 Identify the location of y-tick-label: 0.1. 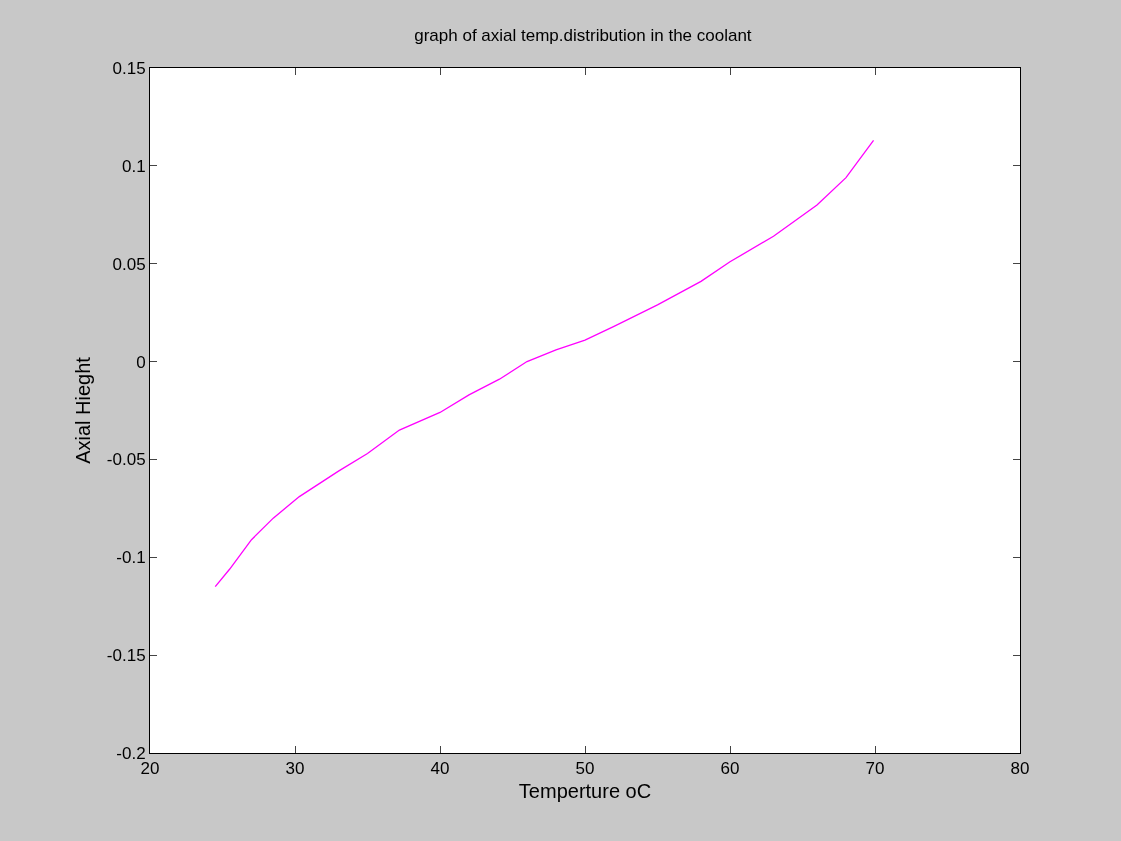
(133, 166).